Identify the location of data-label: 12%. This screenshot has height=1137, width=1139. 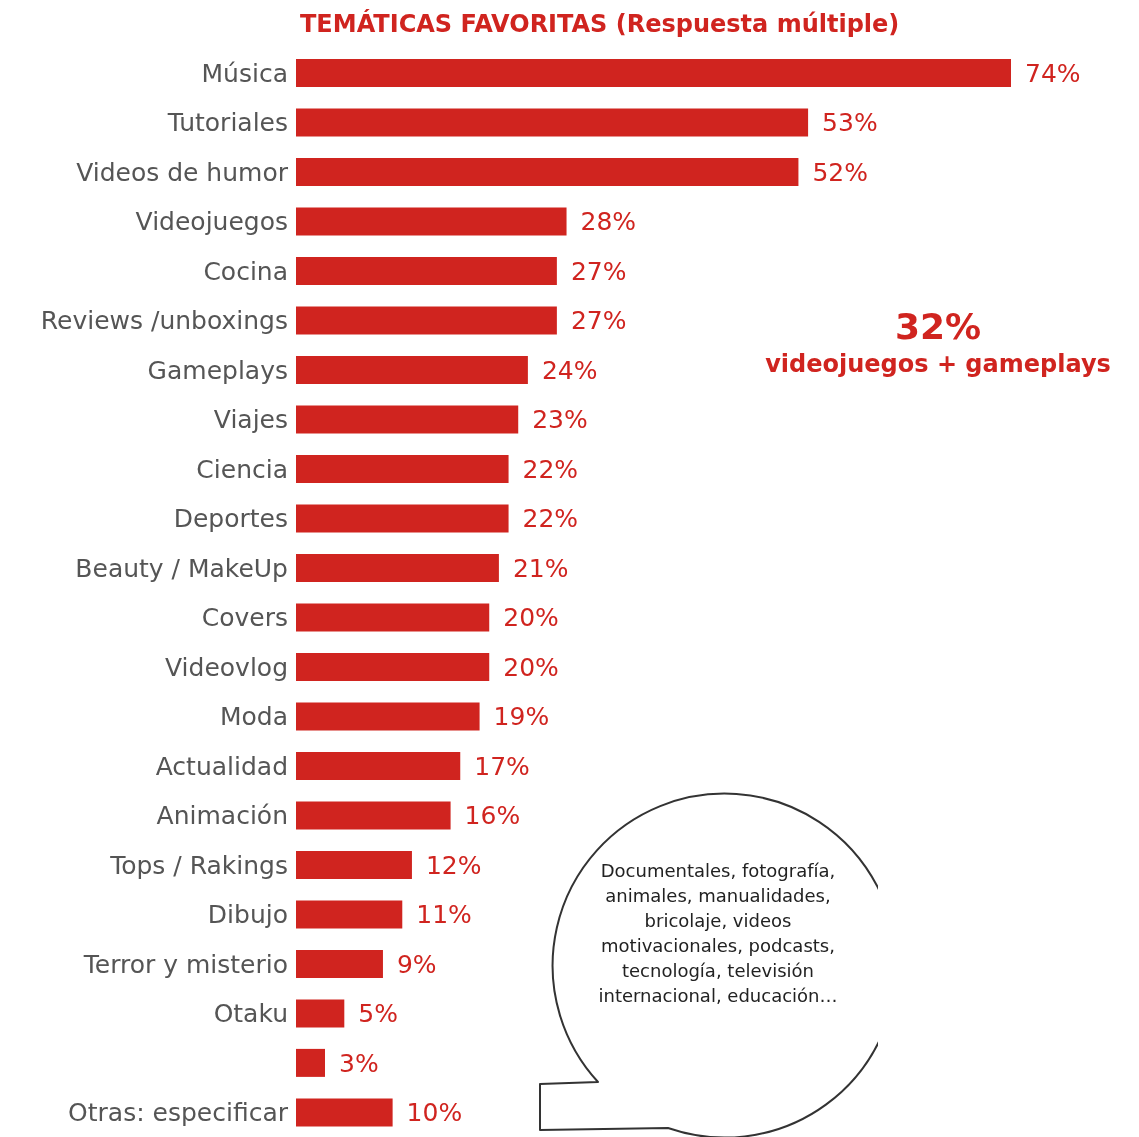
(453, 865).